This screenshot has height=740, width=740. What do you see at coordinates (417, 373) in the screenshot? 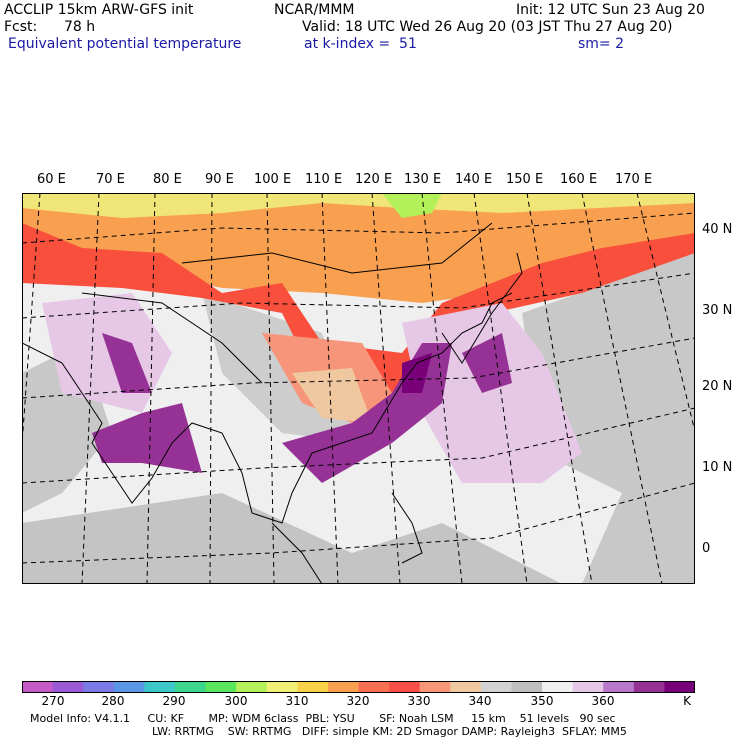
I see `deep-purple-core` at bounding box center [417, 373].